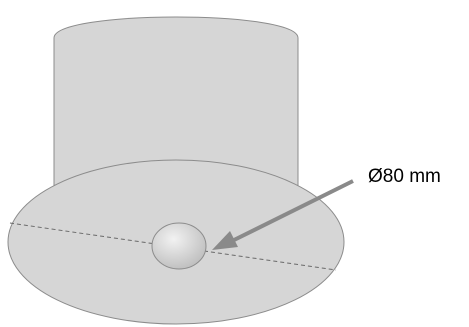 This screenshot has width=469, height=327. What do you see at coordinates (179, 246) in the screenshot?
I see `center-knob` at bounding box center [179, 246].